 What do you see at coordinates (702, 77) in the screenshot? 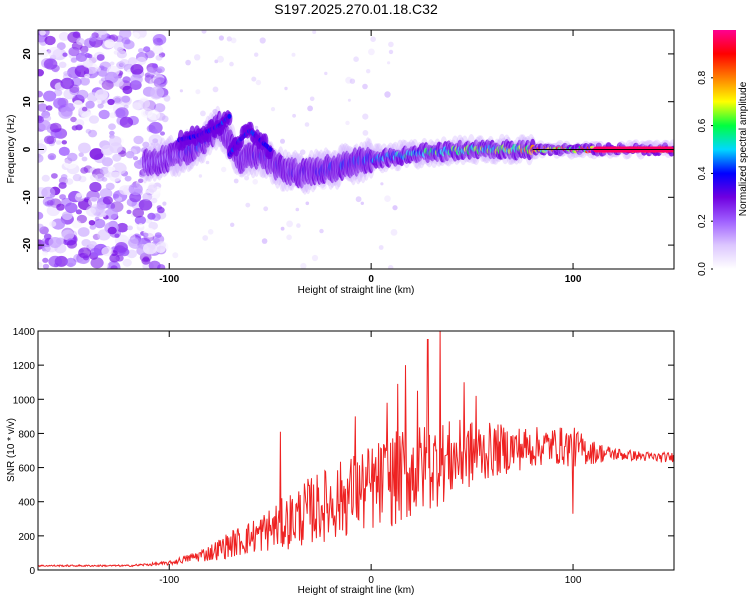
I see `colorbar-tick-label: 0.8` at bounding box center [702, 77].